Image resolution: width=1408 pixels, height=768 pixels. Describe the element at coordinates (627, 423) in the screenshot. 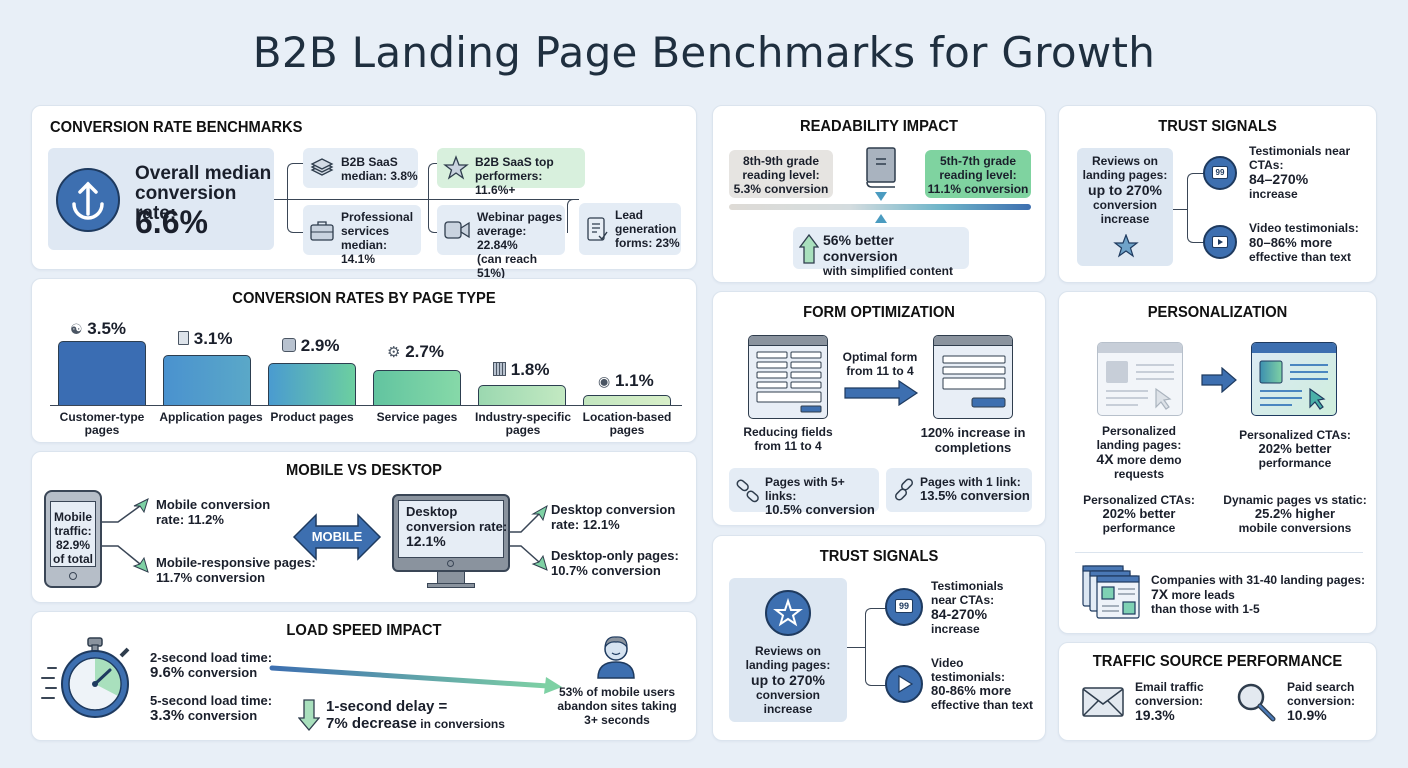

I see `bar-category: Location-based pages` at that location.